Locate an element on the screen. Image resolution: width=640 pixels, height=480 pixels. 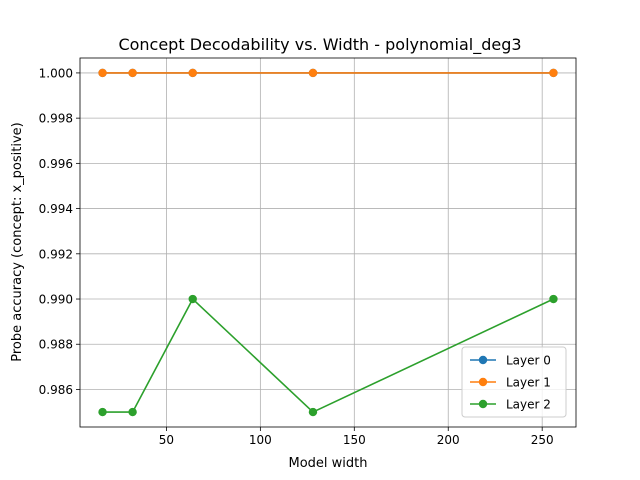
y-tick-label: 0.996 is located at coordinates (56, 164).